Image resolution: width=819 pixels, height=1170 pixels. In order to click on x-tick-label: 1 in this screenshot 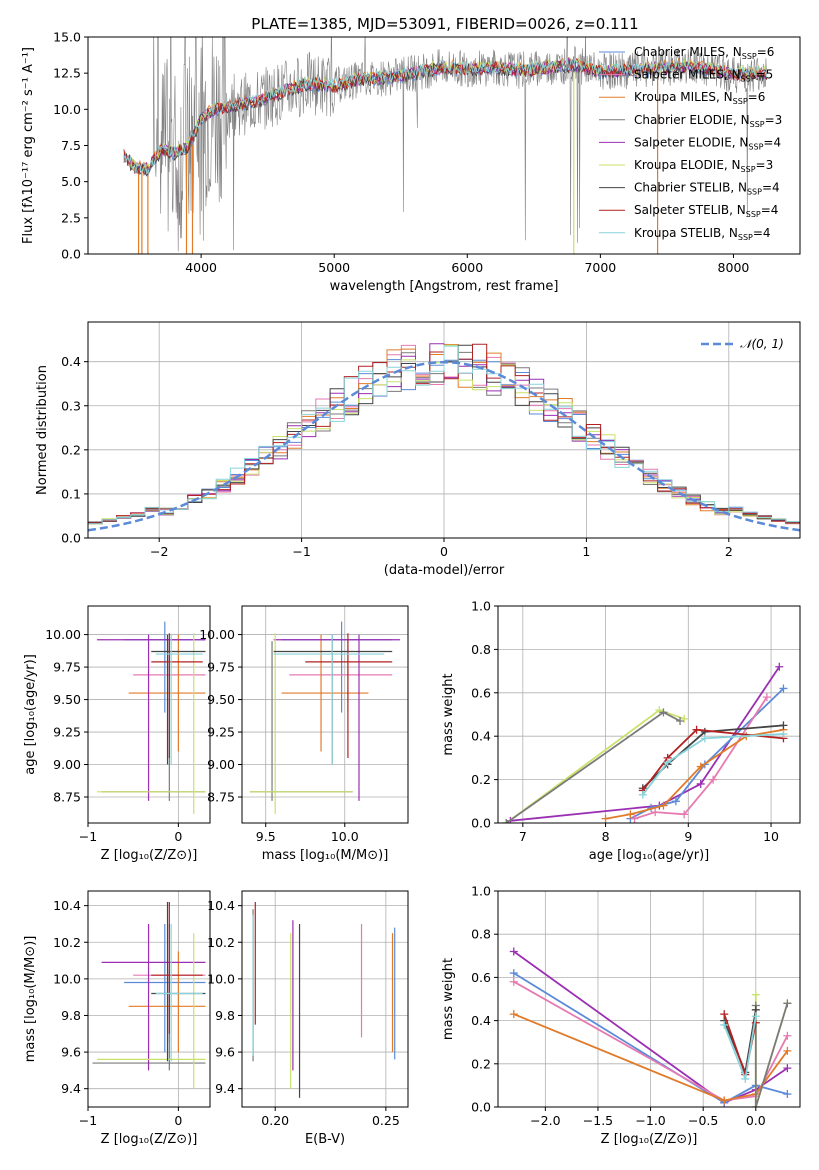, I will do `click(586, 551)`.